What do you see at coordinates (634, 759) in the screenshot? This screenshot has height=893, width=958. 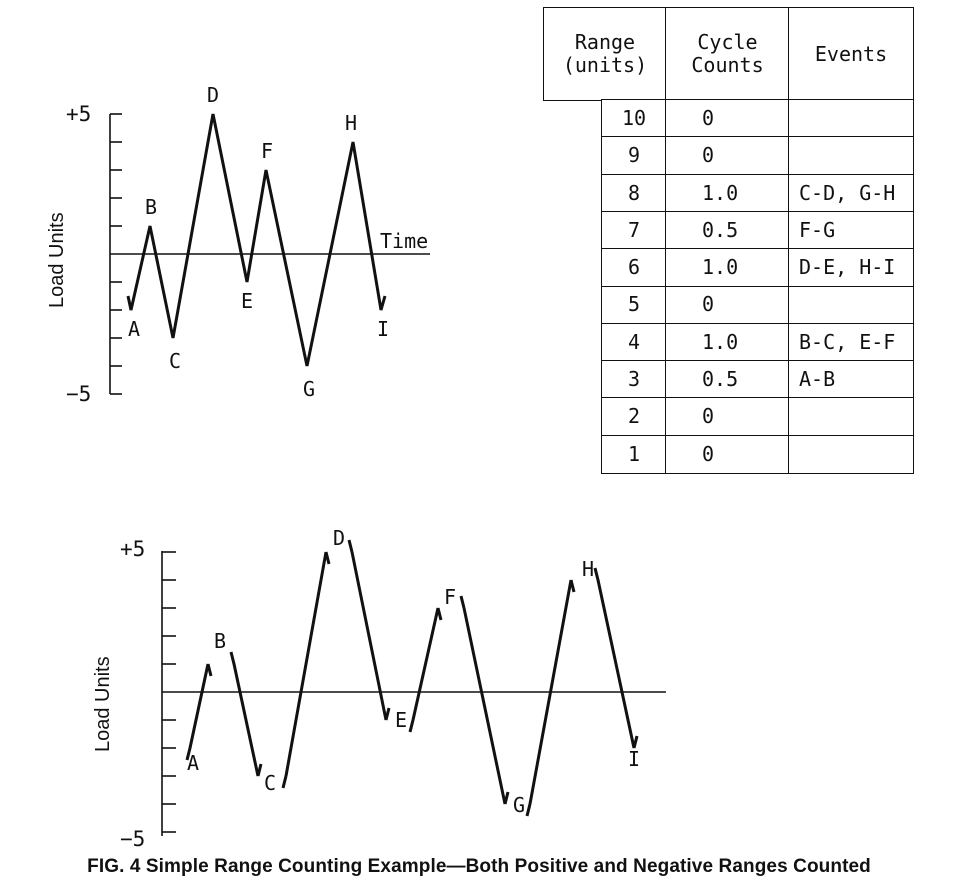 I see `bottom-point-label: I` at bounding box center [634, 759].